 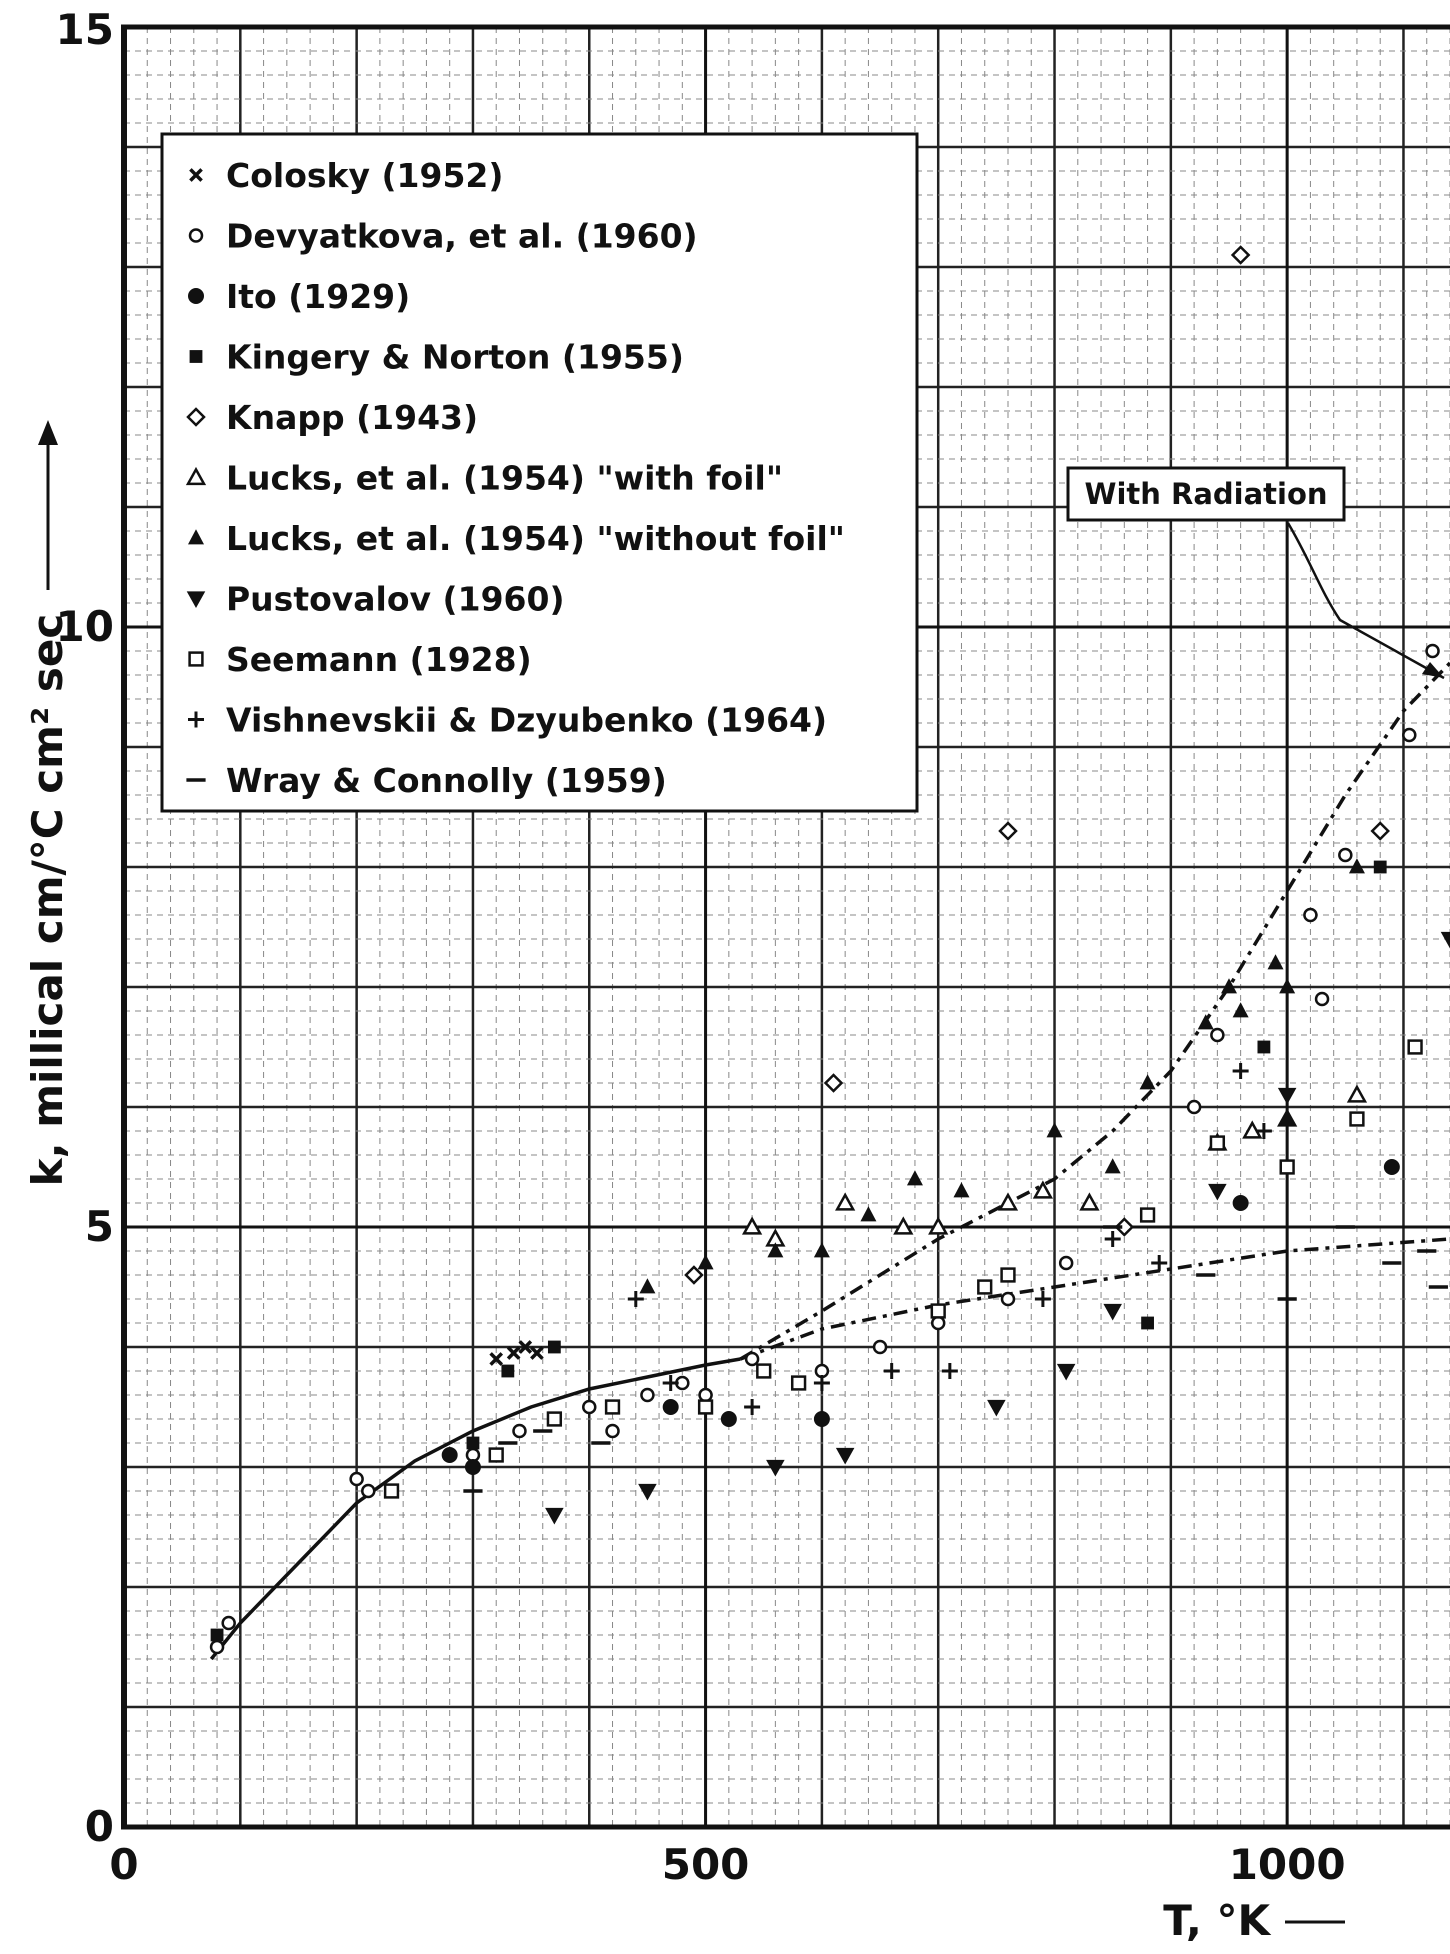 What do you see at coordinates (123, 1864) in the screenshot?
I see `x-tick-label: 0` at bounding box center [123, 1864].